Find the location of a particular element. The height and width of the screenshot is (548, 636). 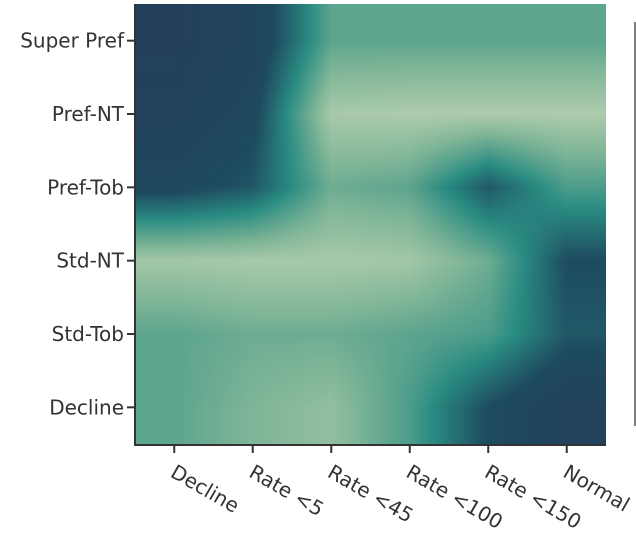

y-tick-label: Decline is located at coordinates (86, 407).